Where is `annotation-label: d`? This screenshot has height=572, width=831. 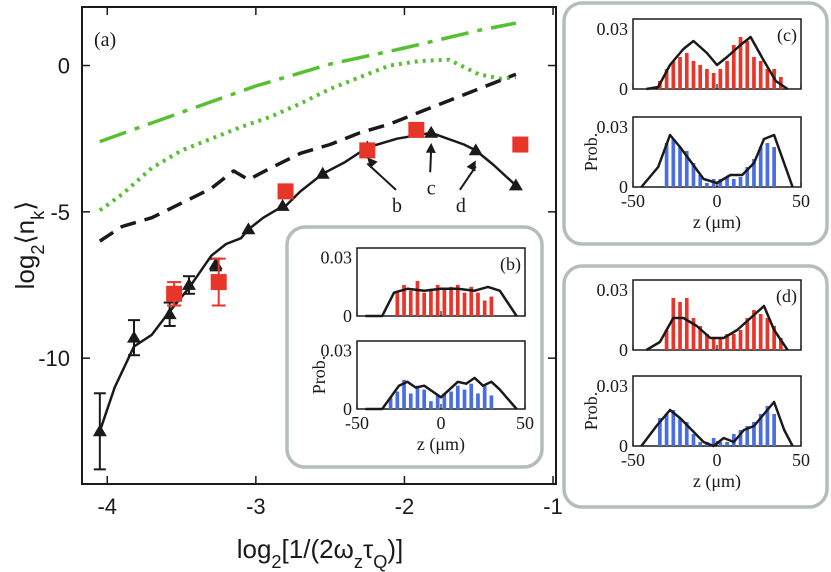 annotation-label: d is located at coordinates (461, 206).